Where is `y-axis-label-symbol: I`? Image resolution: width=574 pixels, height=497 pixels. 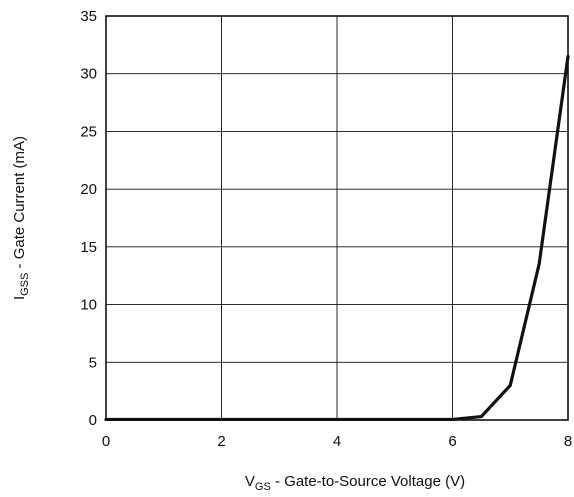
y-axis-label-symbol: I is located at coordinates (19, 298).